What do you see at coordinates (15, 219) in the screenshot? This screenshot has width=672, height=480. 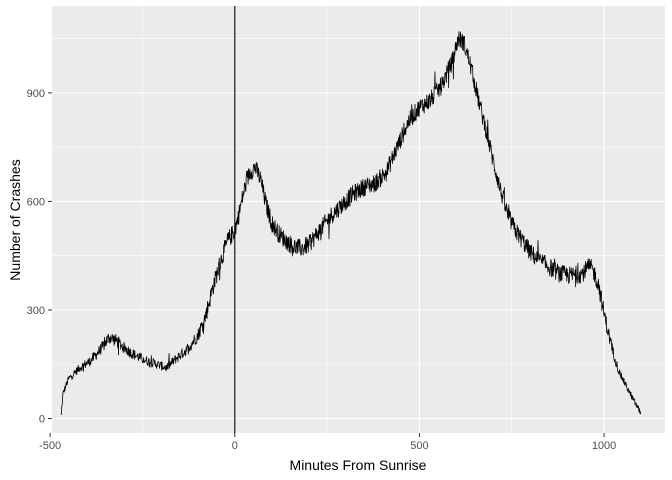 I see `y-axis-title: Number of Crashes` at bounding box center [15, 219].